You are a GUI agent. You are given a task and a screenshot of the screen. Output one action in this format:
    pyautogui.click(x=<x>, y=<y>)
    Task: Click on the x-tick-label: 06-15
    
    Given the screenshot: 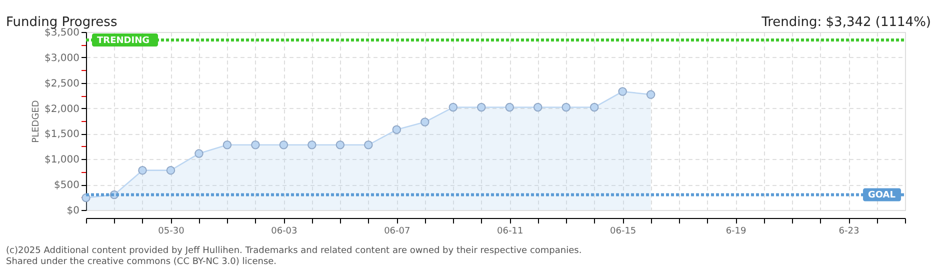 What is the action you would take?
    pyautogui.click(x=623, y=231)
    